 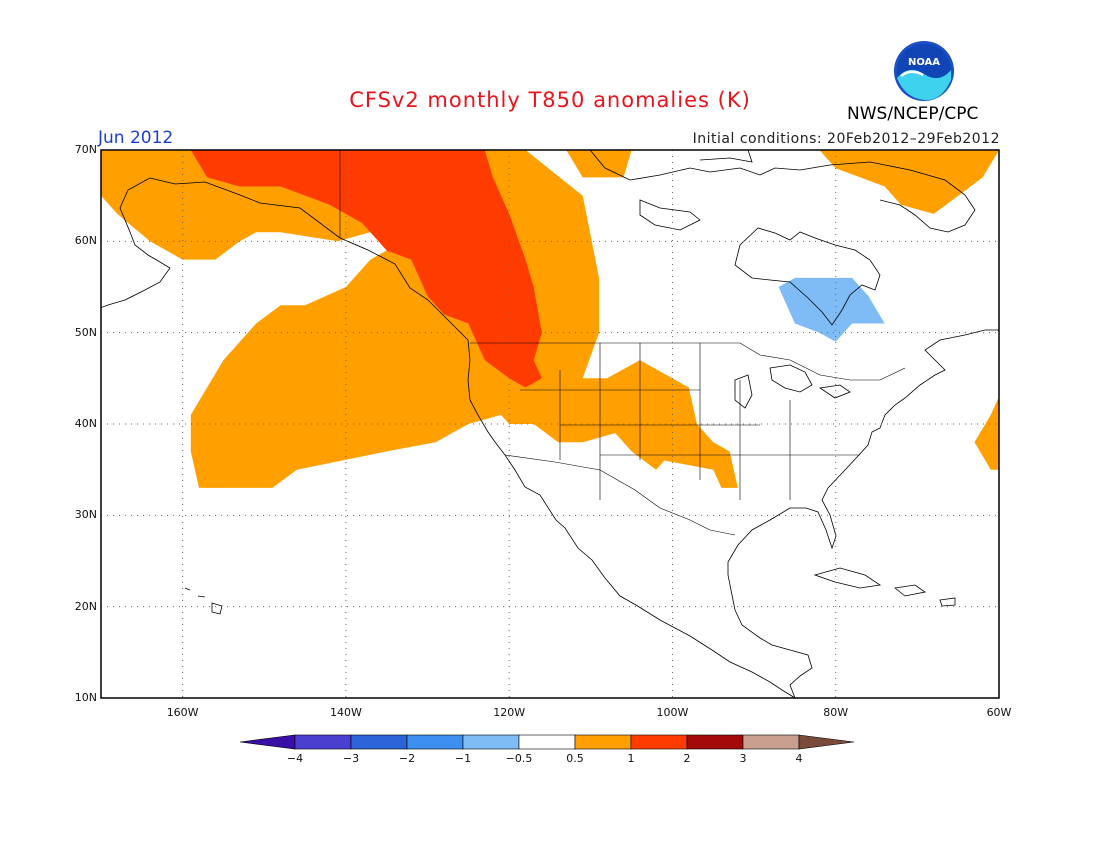 What do you see at coordinates (85, 332) in the screenshot?
I see `lat-tick-label: 50N` at bounding box center [85, 332].